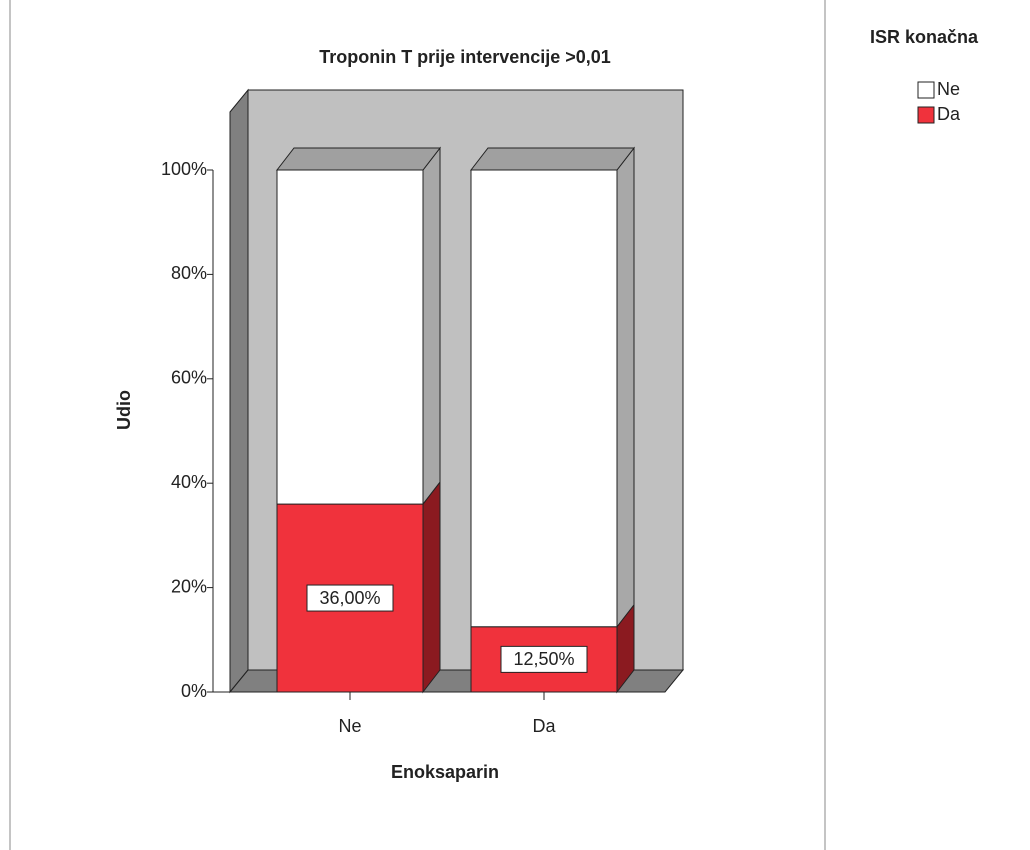  I want to click on x-axis-label: Enoksaparin, so click(445, 772).